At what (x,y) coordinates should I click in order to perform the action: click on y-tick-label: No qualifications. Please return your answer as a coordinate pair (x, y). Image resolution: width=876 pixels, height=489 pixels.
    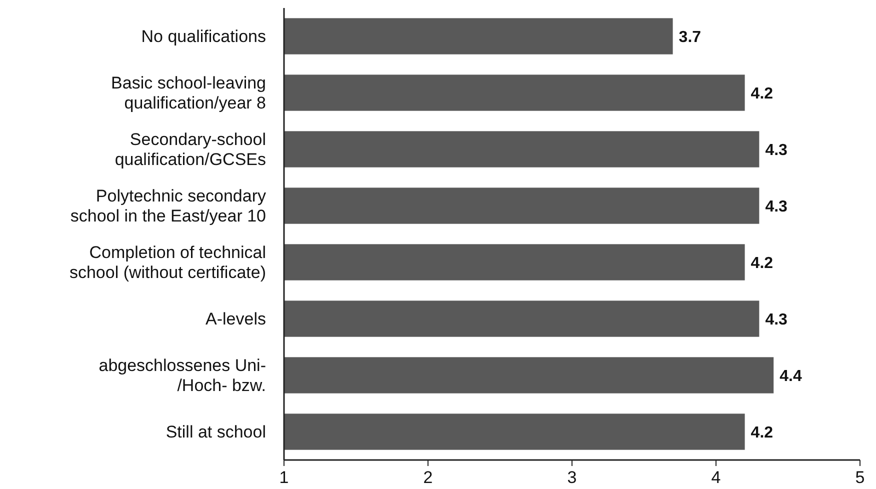
    Looking at the image, I should click on (203, 36).